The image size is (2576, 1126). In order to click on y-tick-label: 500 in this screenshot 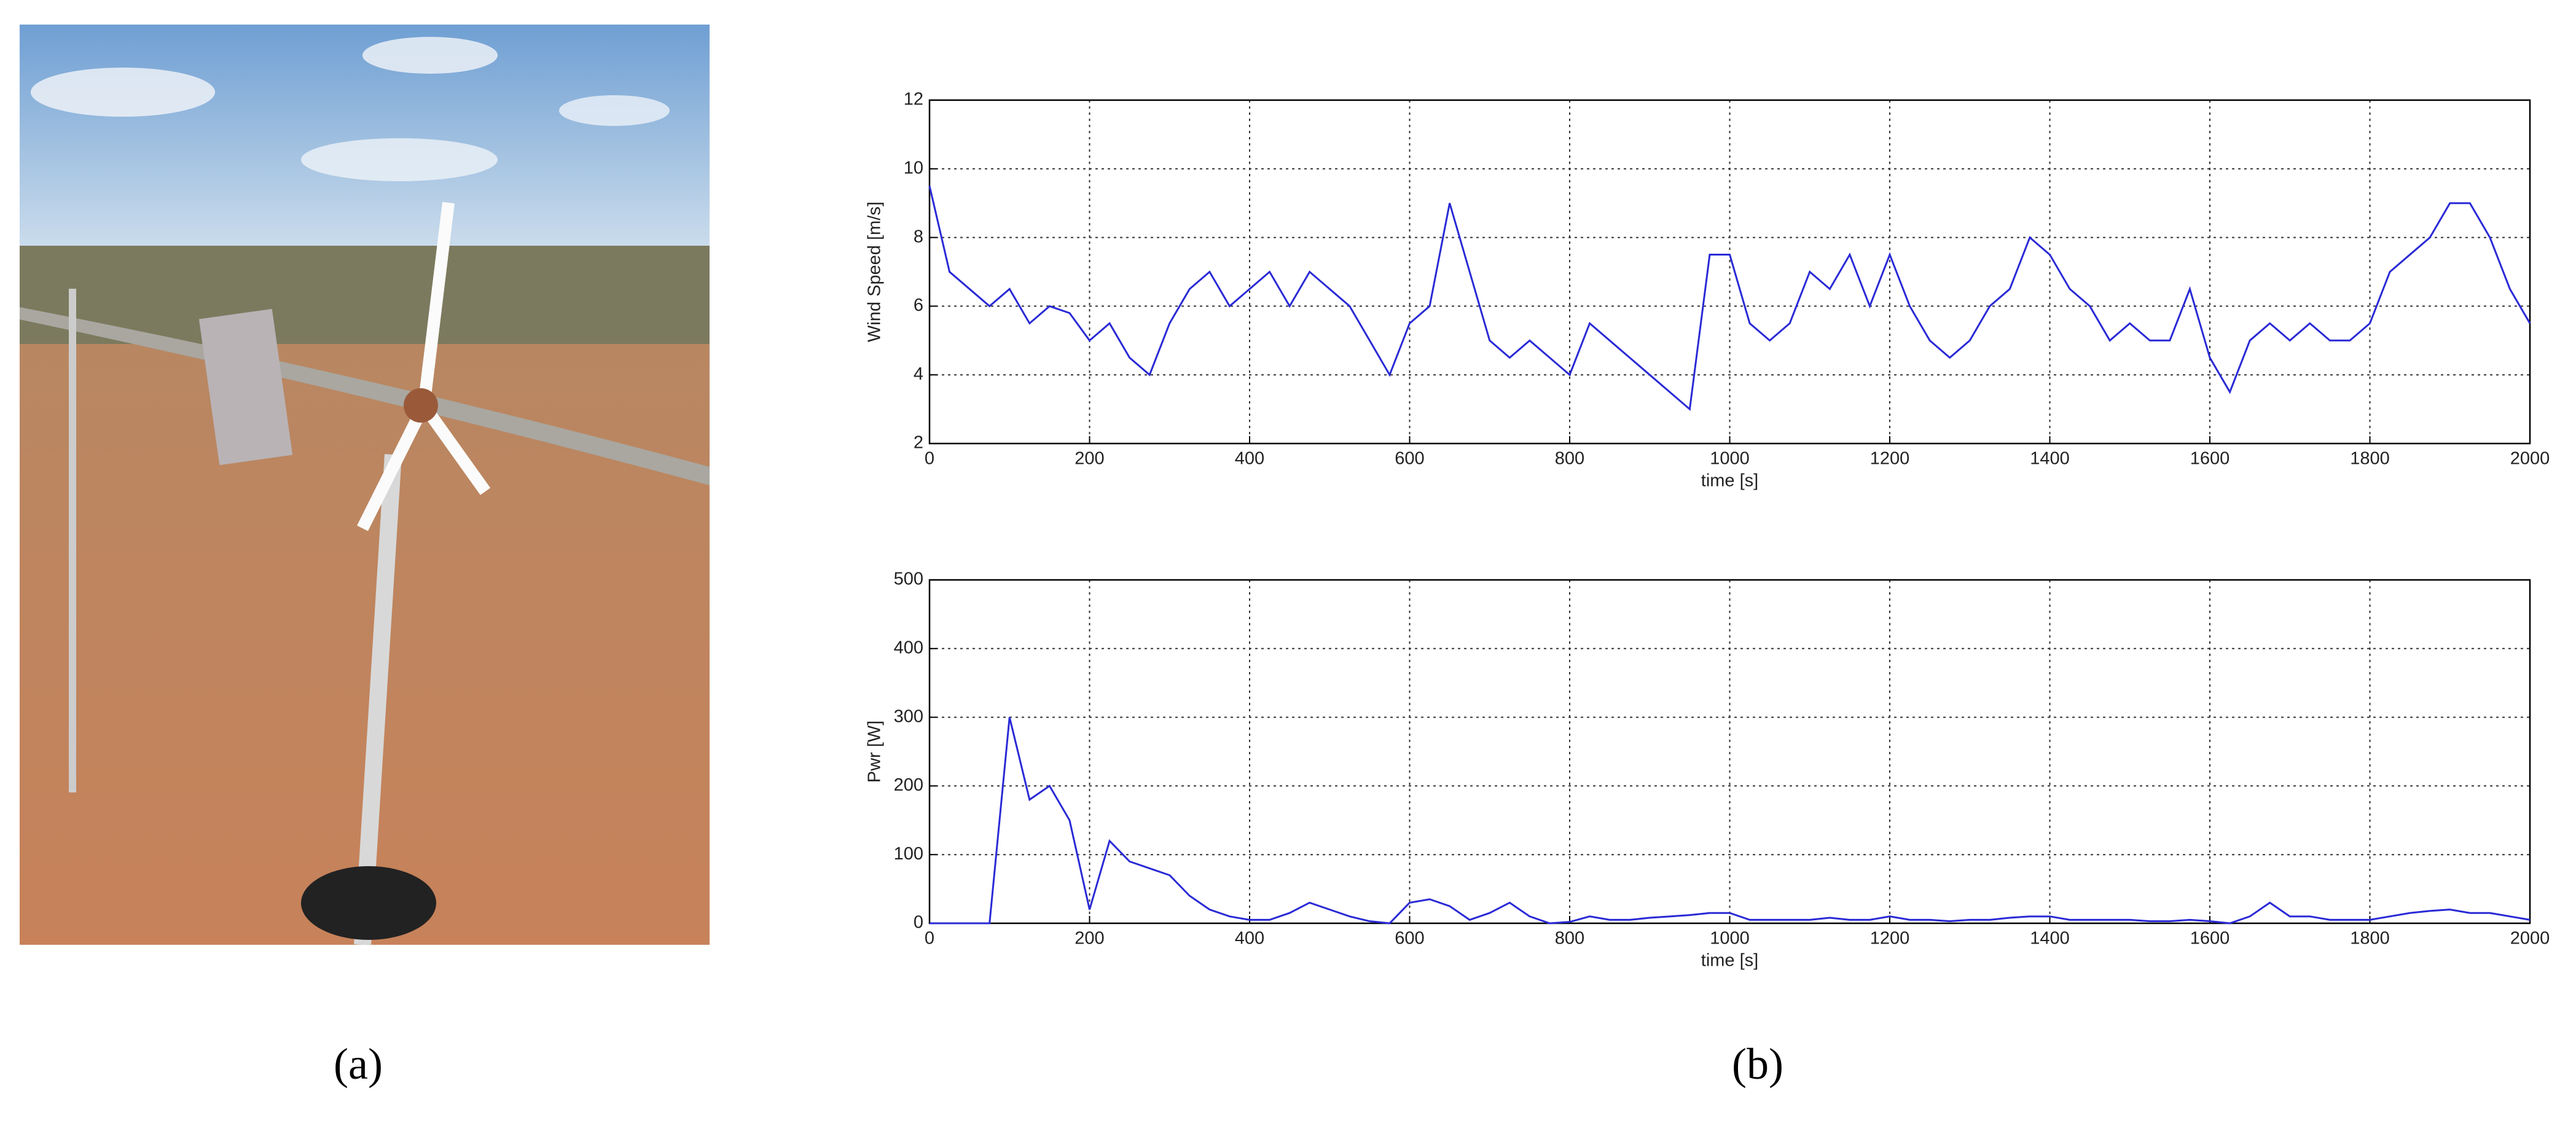, I will do `click(908, 579)`.